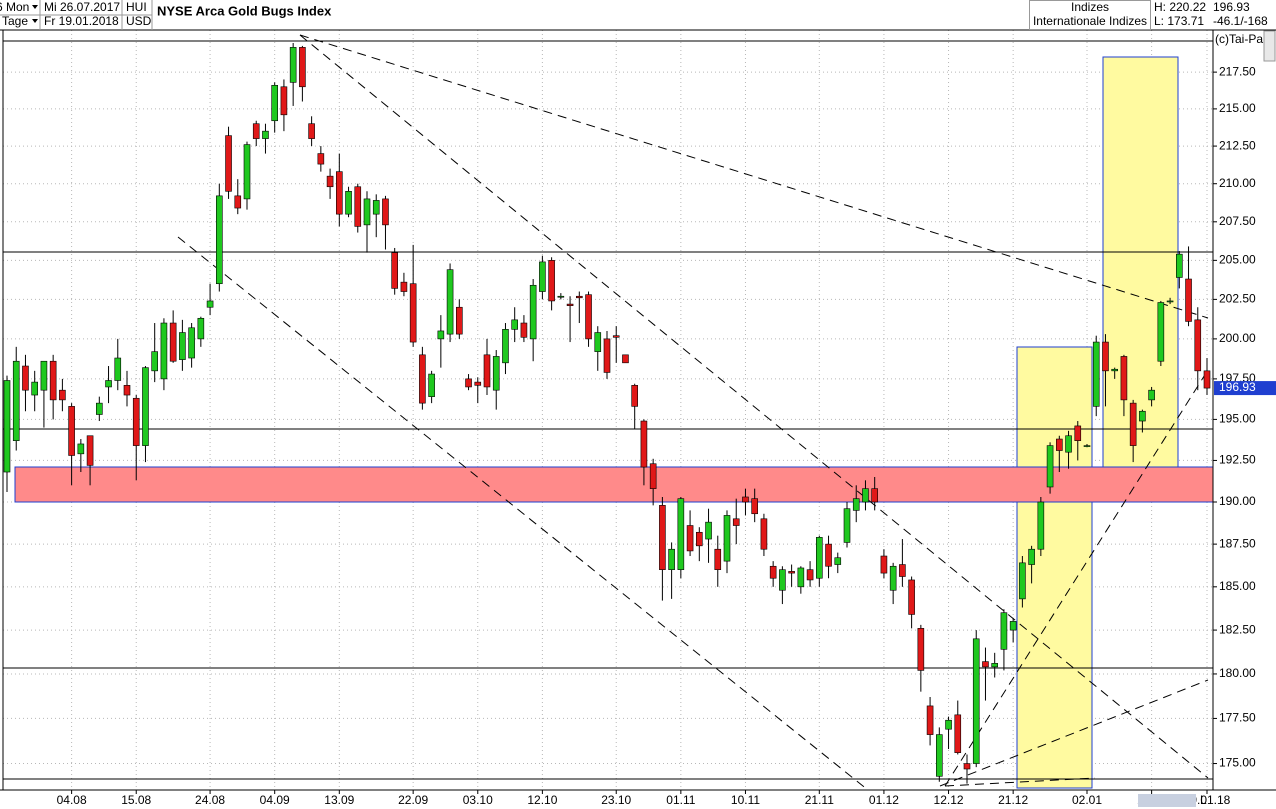 The width and height of the screenshot is (1276, 809). What do you see at coordinates (139, 21) in the screenshot?
I see `currency: USD` at bounding box center [139, 21].